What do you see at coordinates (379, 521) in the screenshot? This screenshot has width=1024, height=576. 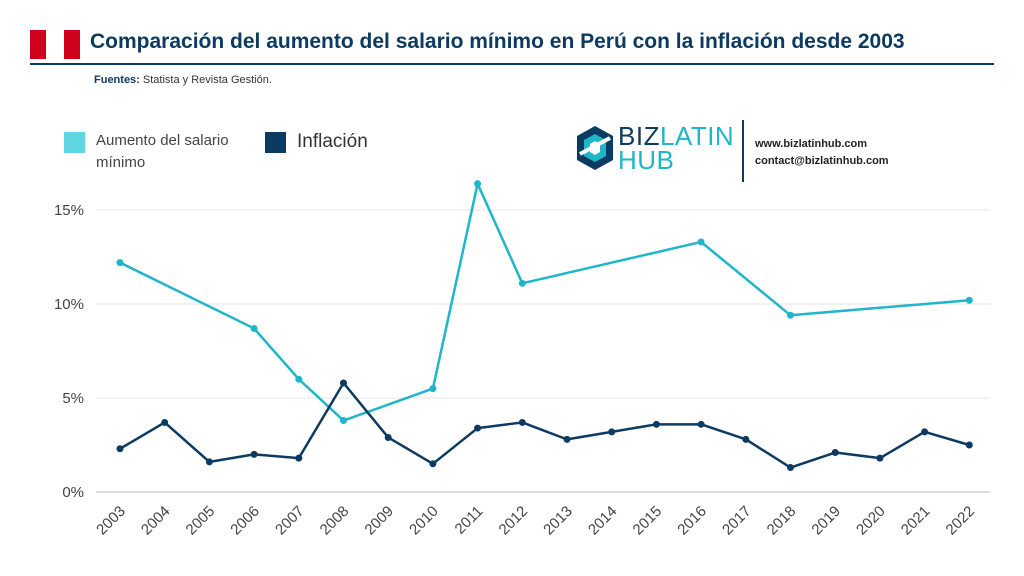 I see `x-tick-label: 2009` at bounding box center [379, 521].